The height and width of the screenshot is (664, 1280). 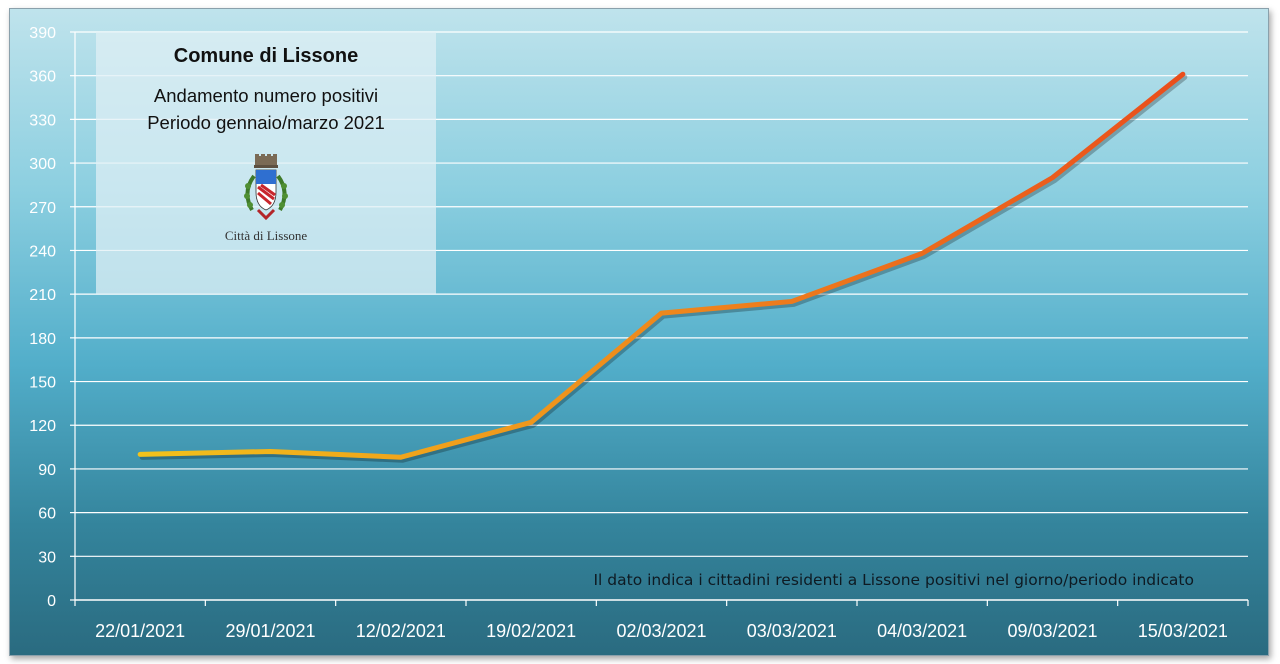 What do you see at coordinates (51, 601) in the screenshot?
I see `y-tick-label: 0` at bounding box center [51, 601].